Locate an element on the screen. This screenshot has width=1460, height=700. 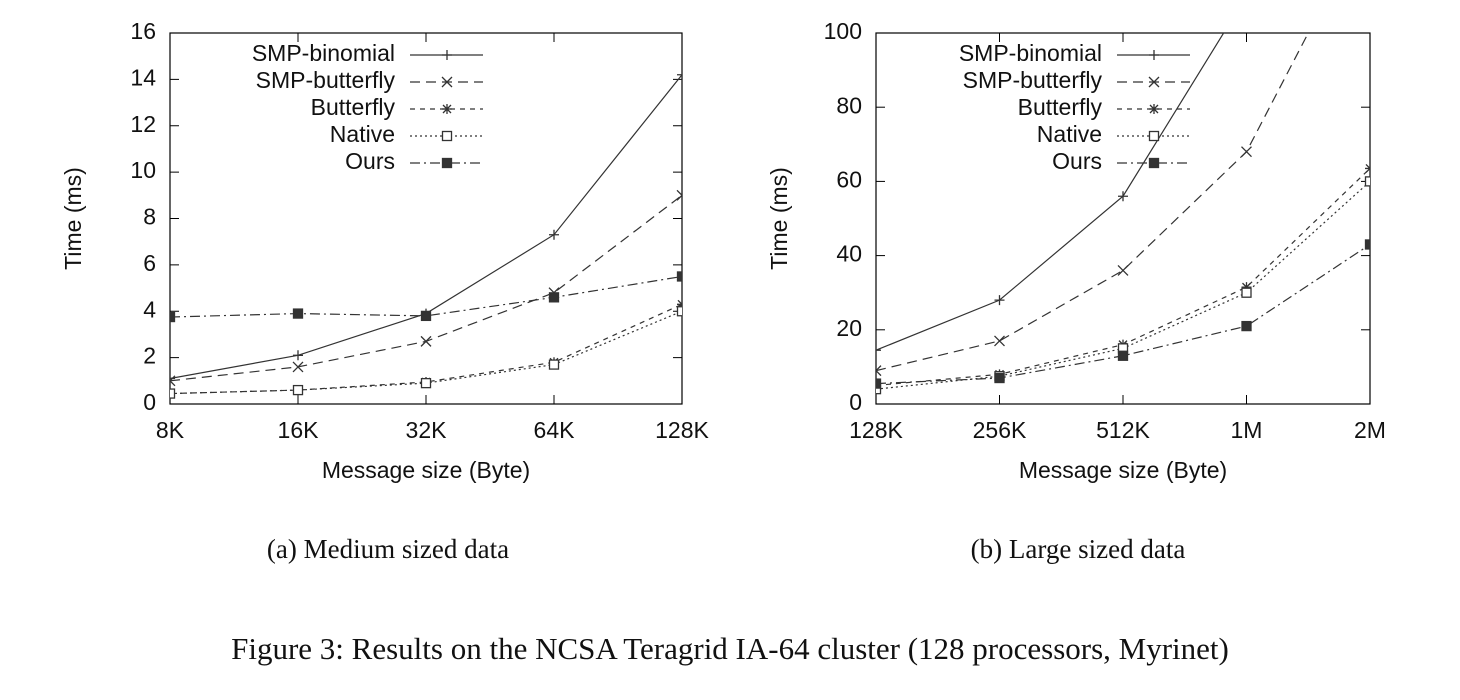
x-tick-label: 8K is located at coordinates (170, 430).